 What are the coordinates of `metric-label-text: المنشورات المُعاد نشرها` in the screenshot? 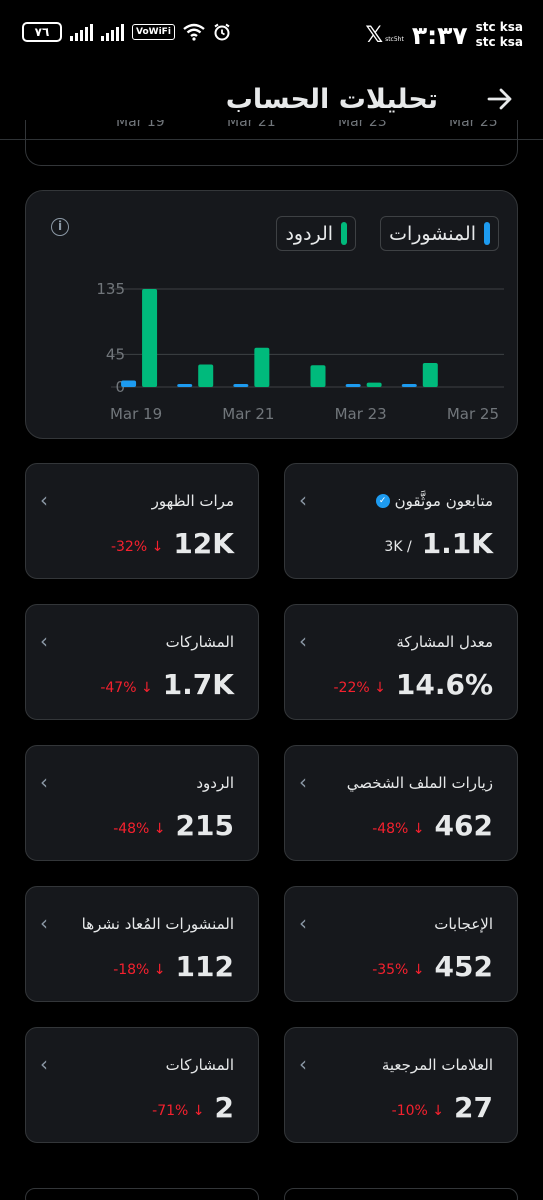 It's located at (157, 924).